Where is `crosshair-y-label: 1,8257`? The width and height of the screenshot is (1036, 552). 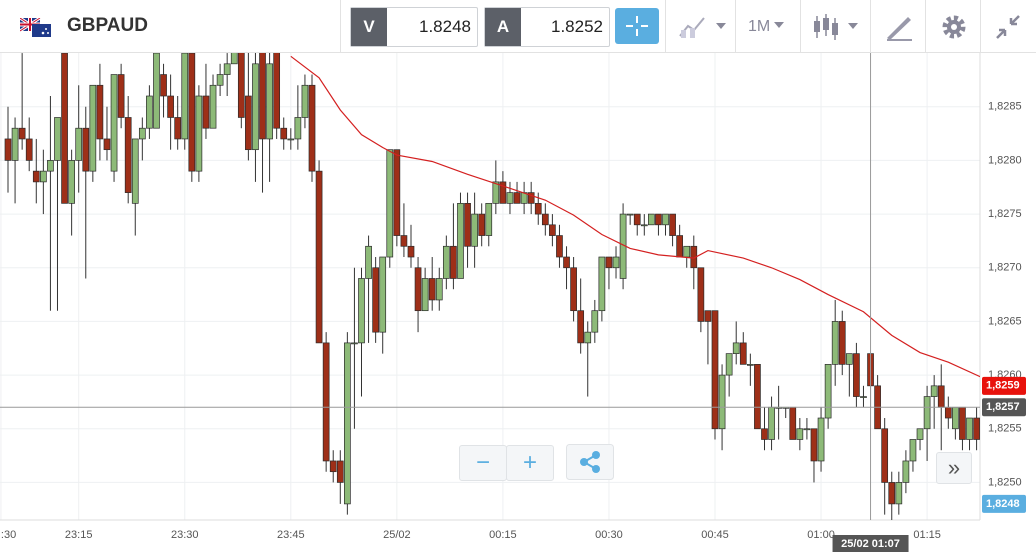
crosshair-y-label: 1,8257 is located at coordinates (1003, 407).